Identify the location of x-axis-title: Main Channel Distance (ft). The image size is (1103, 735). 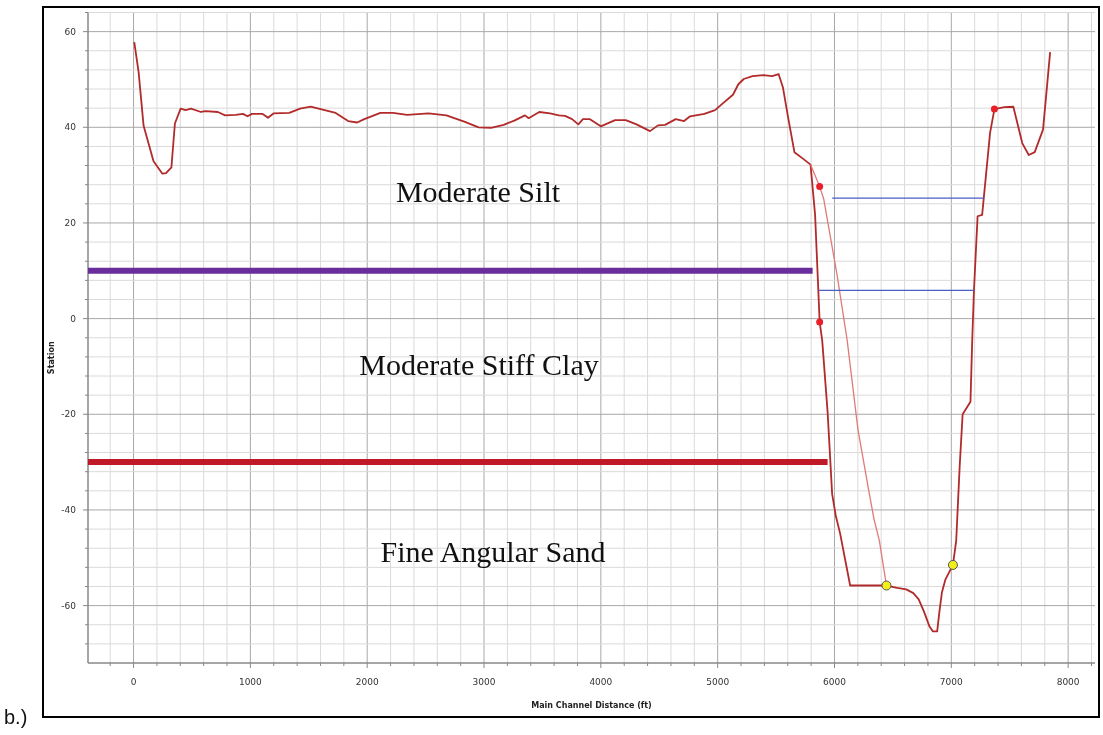
(591, 705).